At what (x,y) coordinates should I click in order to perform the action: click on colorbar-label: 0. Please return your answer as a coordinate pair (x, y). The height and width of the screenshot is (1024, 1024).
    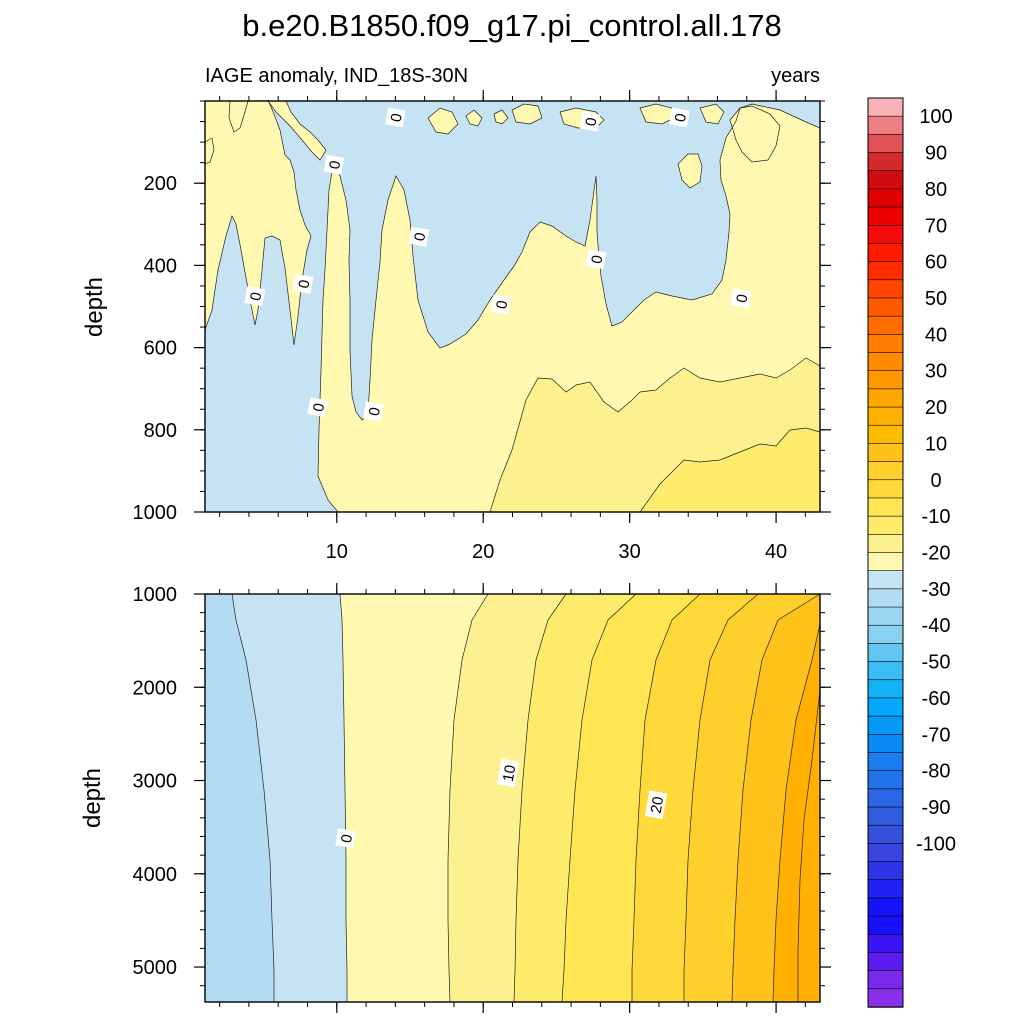
    Looking at the image, I should click on (935, 481).